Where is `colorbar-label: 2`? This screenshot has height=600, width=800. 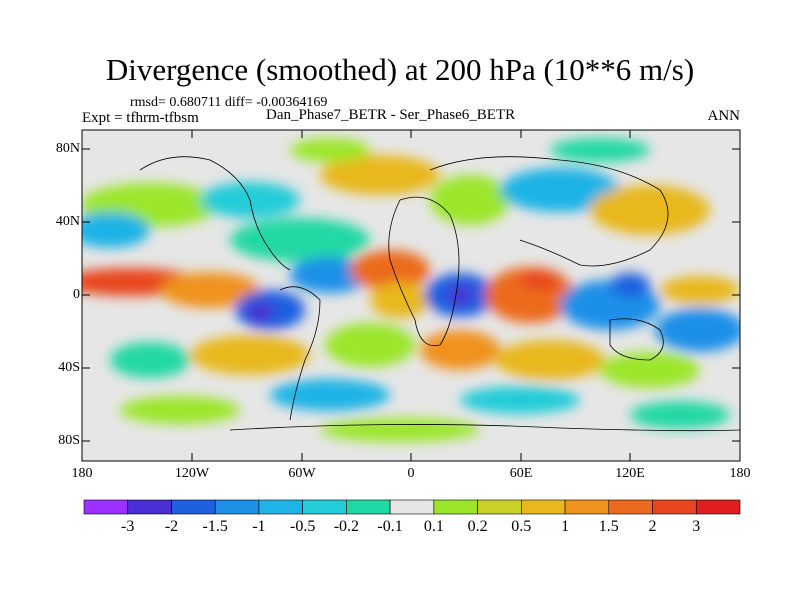 colorbar-label: 2 is located at coordinates (652, 526).